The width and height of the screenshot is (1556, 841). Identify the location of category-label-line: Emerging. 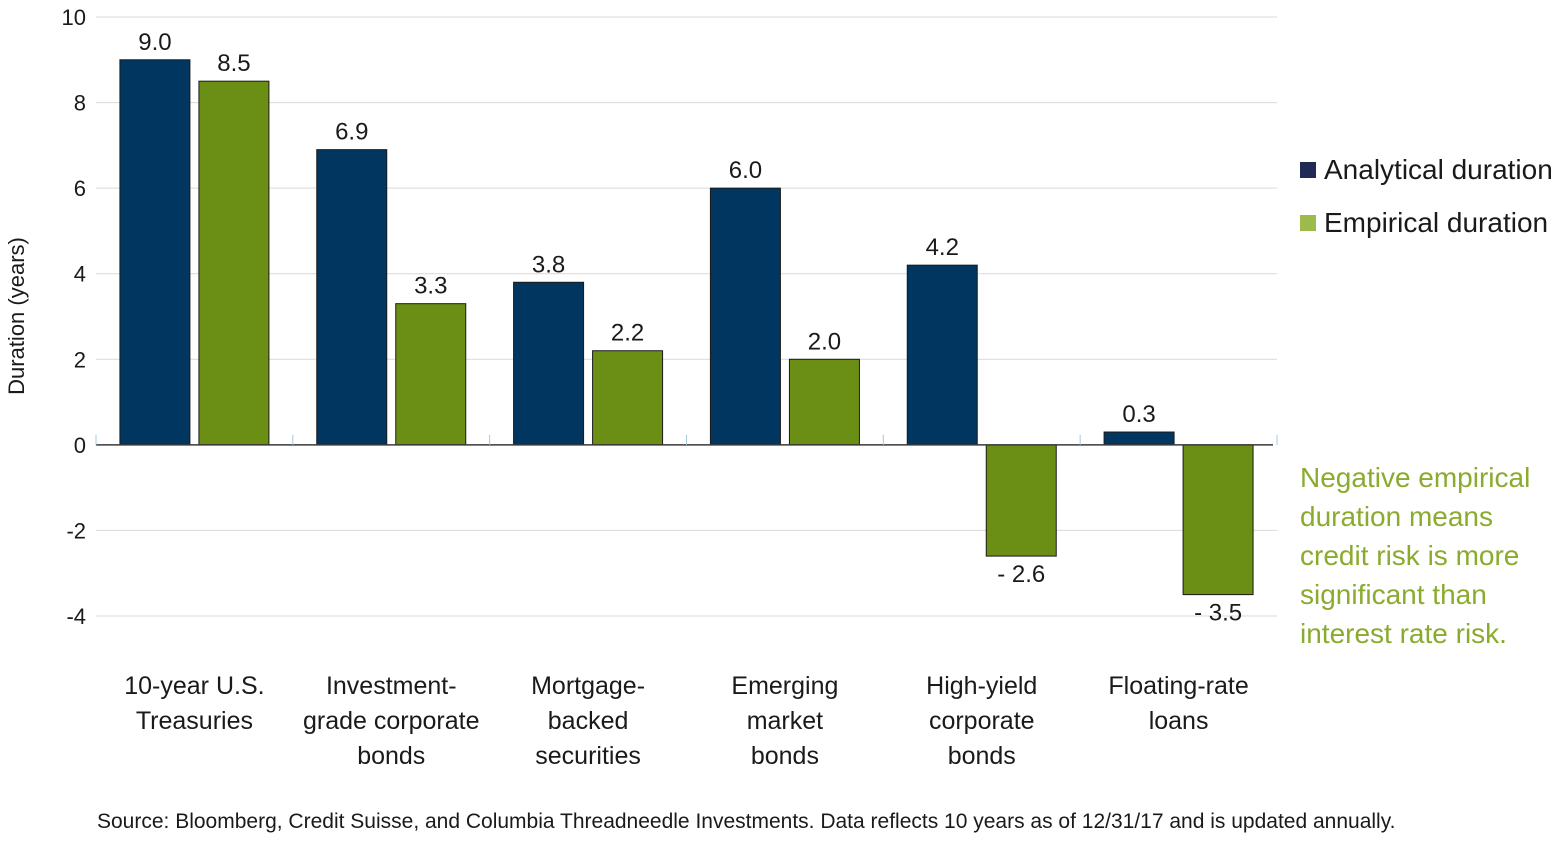
(784, 686).